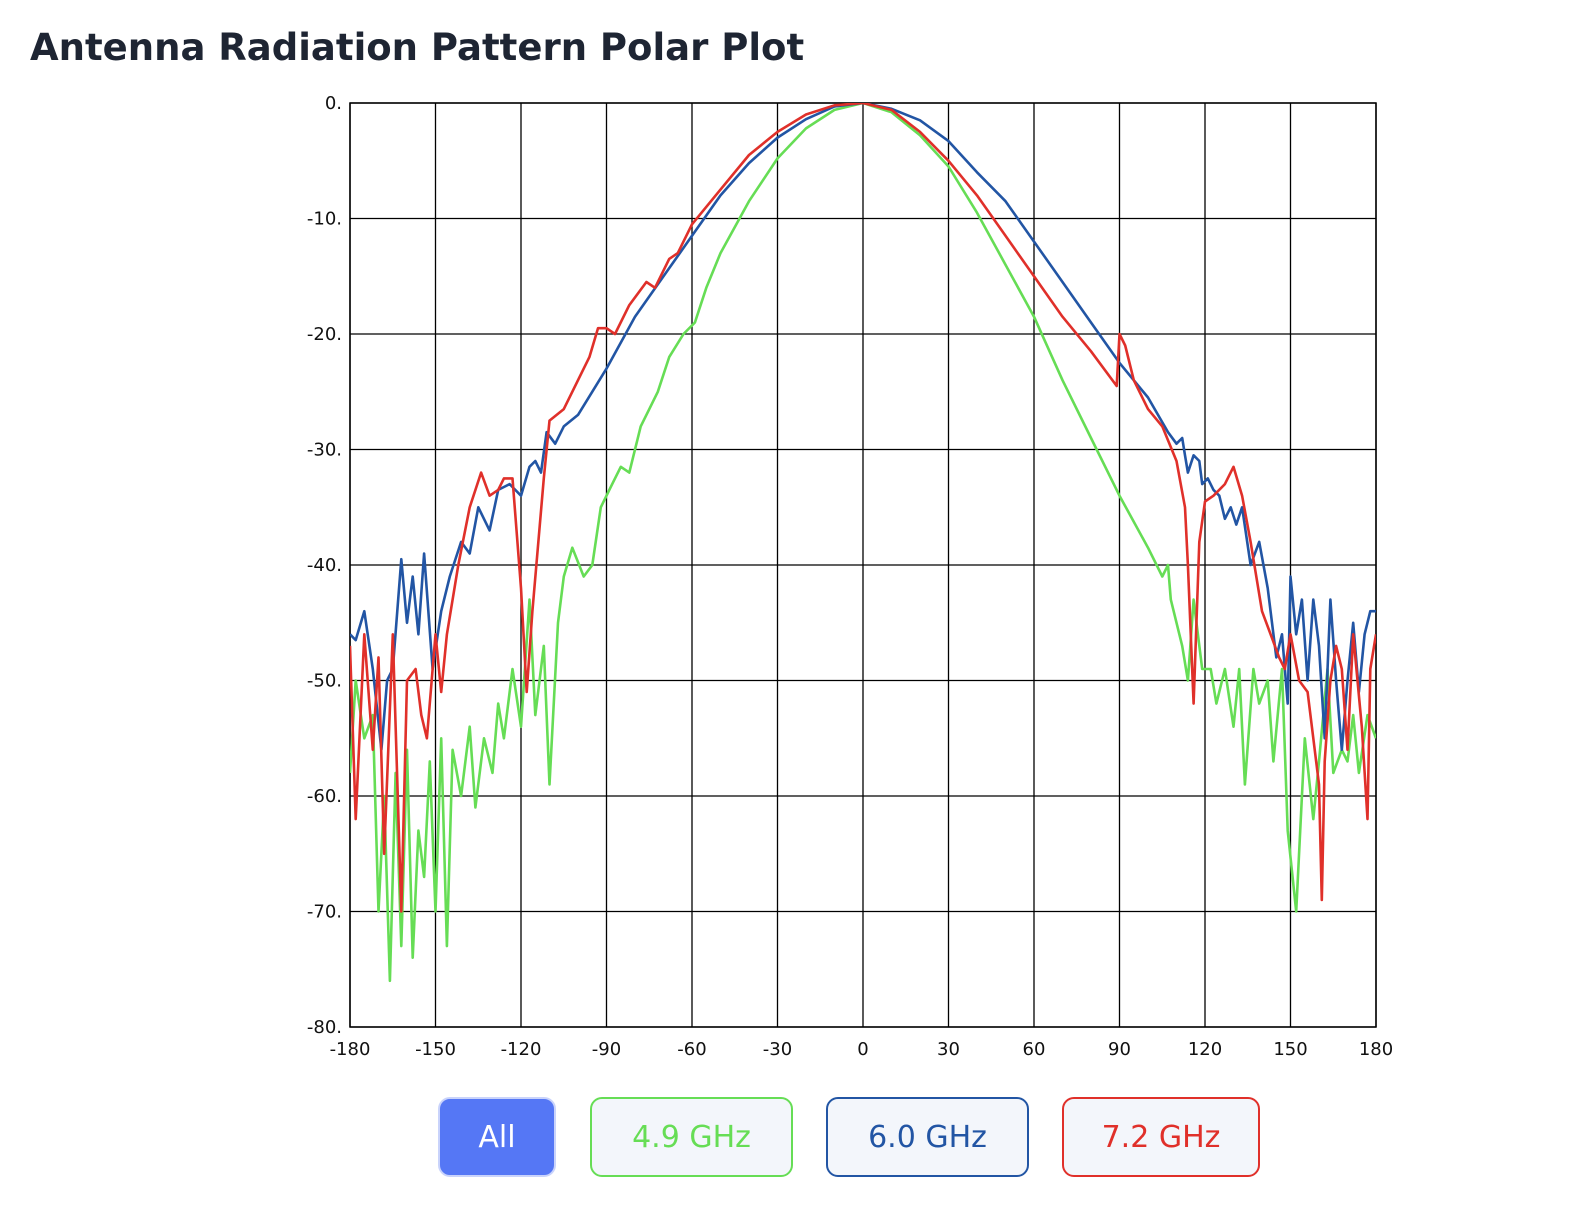 The width and height of the screenshot is (1582, 1222). What do you see at coordinates (1290, 1049) in the screenshot?
I see `x-tick-label: 150` at bounding box center [1290, 1049].